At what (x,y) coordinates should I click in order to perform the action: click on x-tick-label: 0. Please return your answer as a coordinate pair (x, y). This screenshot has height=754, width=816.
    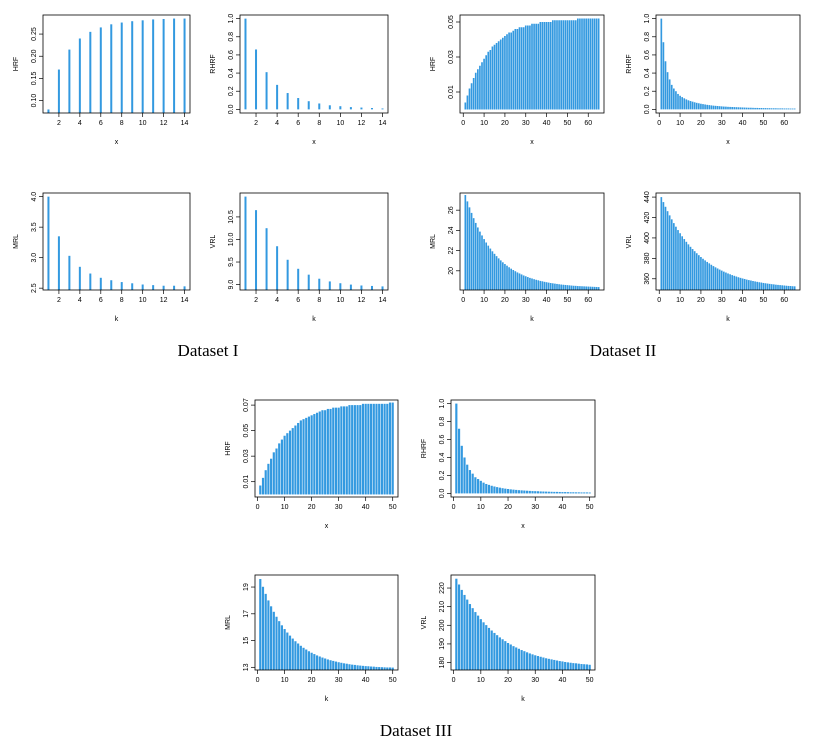
    Looking at the image, I should click on (454, 507).